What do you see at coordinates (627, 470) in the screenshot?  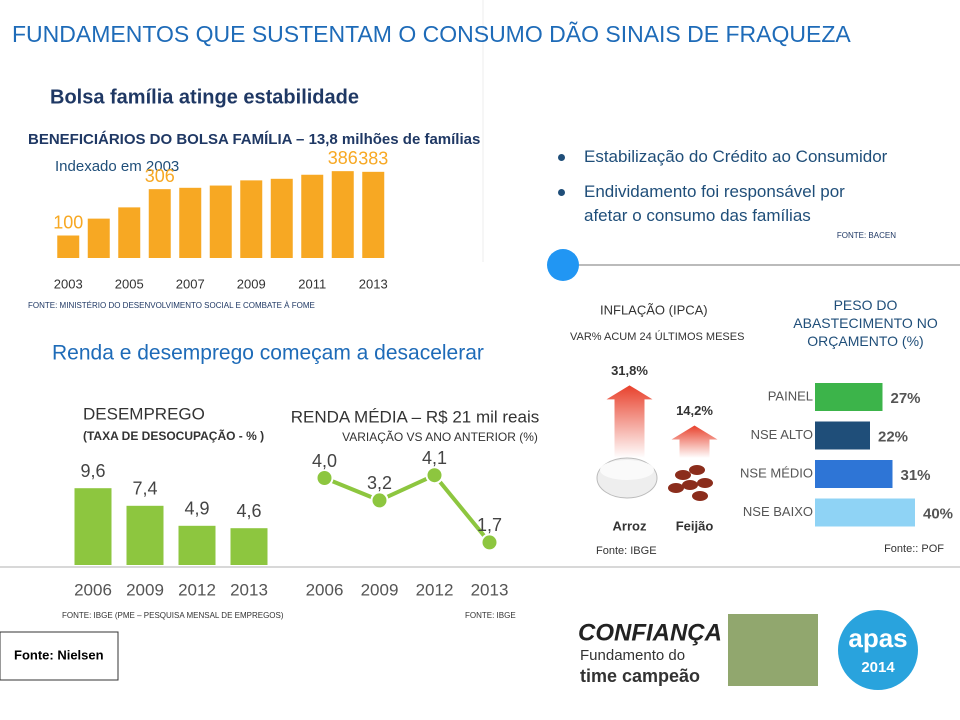 I see `rice-image` at bounding box center [627, 470].